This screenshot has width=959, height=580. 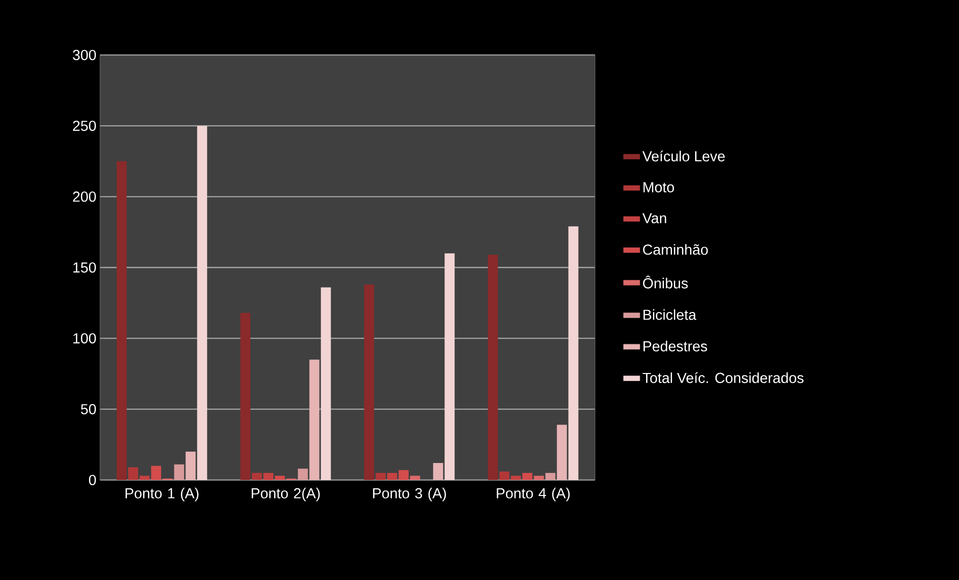 What do you see at coordinates (84, 125) in the screenshot?
I see `y-tick-label: 250` at bounding box center [84, 125].